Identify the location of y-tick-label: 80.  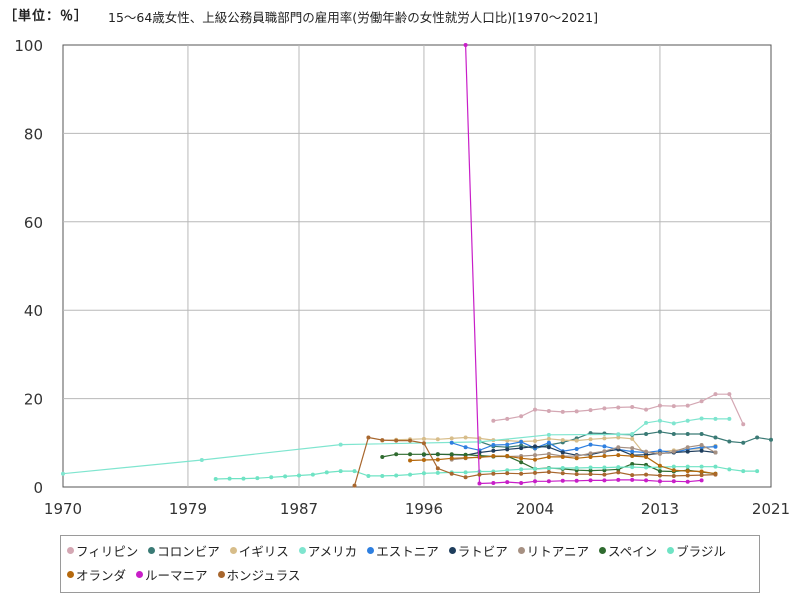
(33, 134).